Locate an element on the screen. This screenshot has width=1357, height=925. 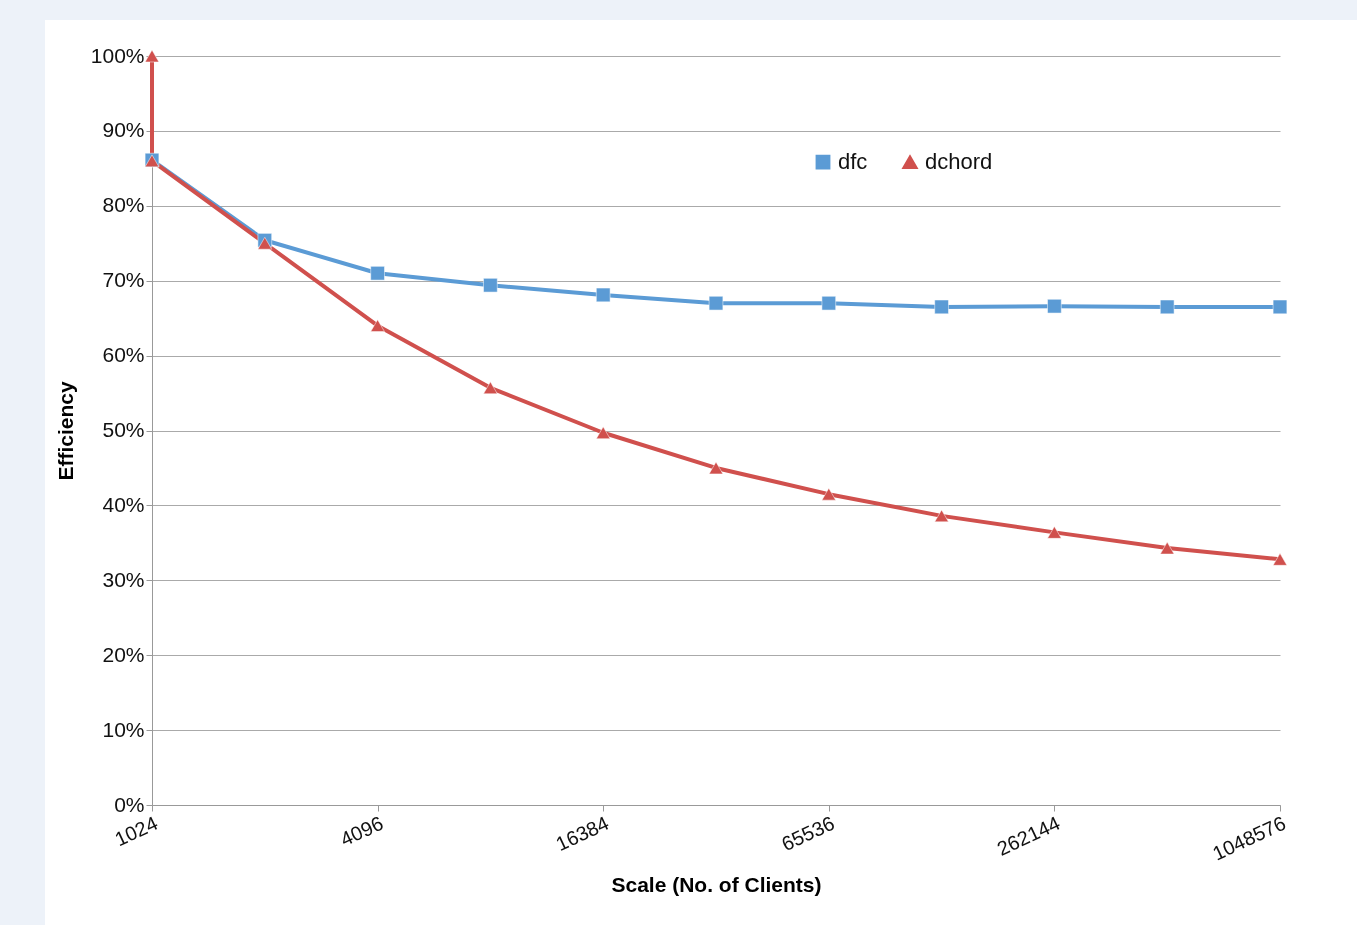
y-tick-label: 60% is located at coordinates (123, 355).